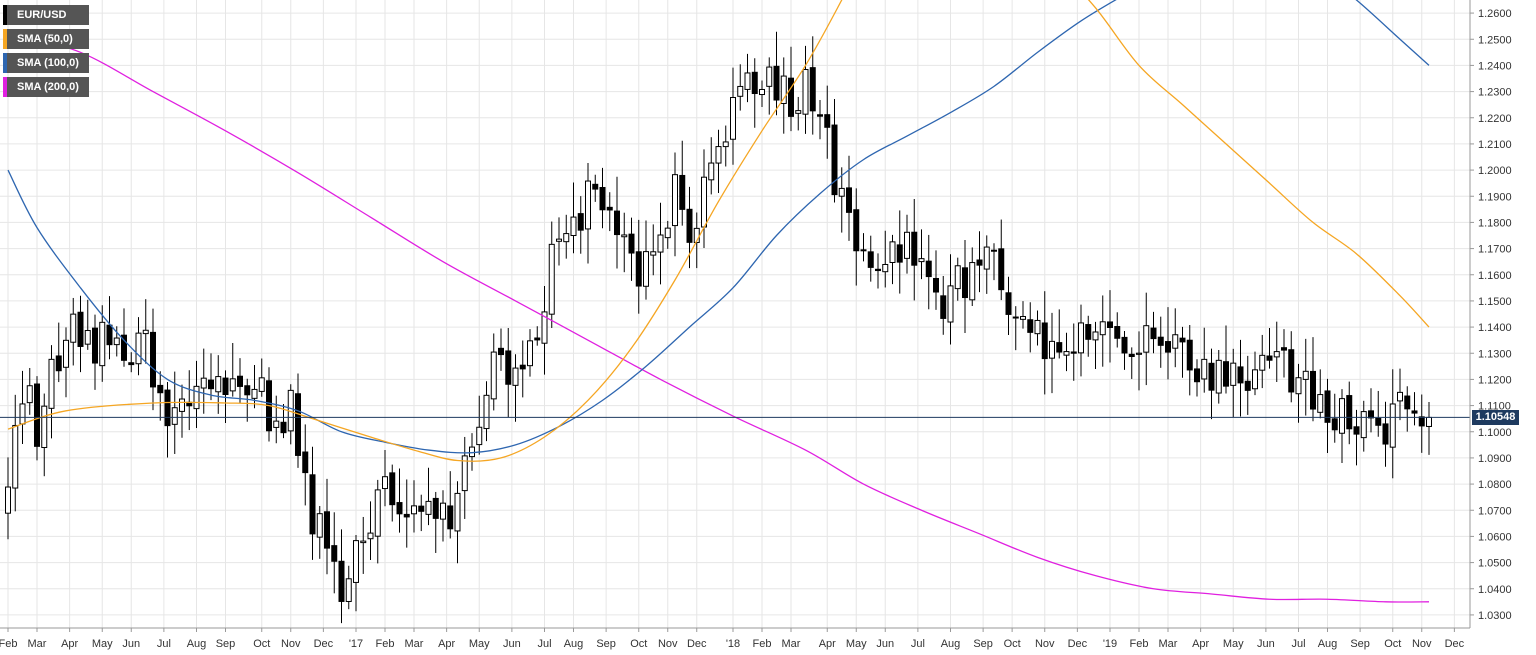 The width and height of the screenshot is (1536, 655). I want to click on current-price-tag: 1.10548, so click(1495, 417).